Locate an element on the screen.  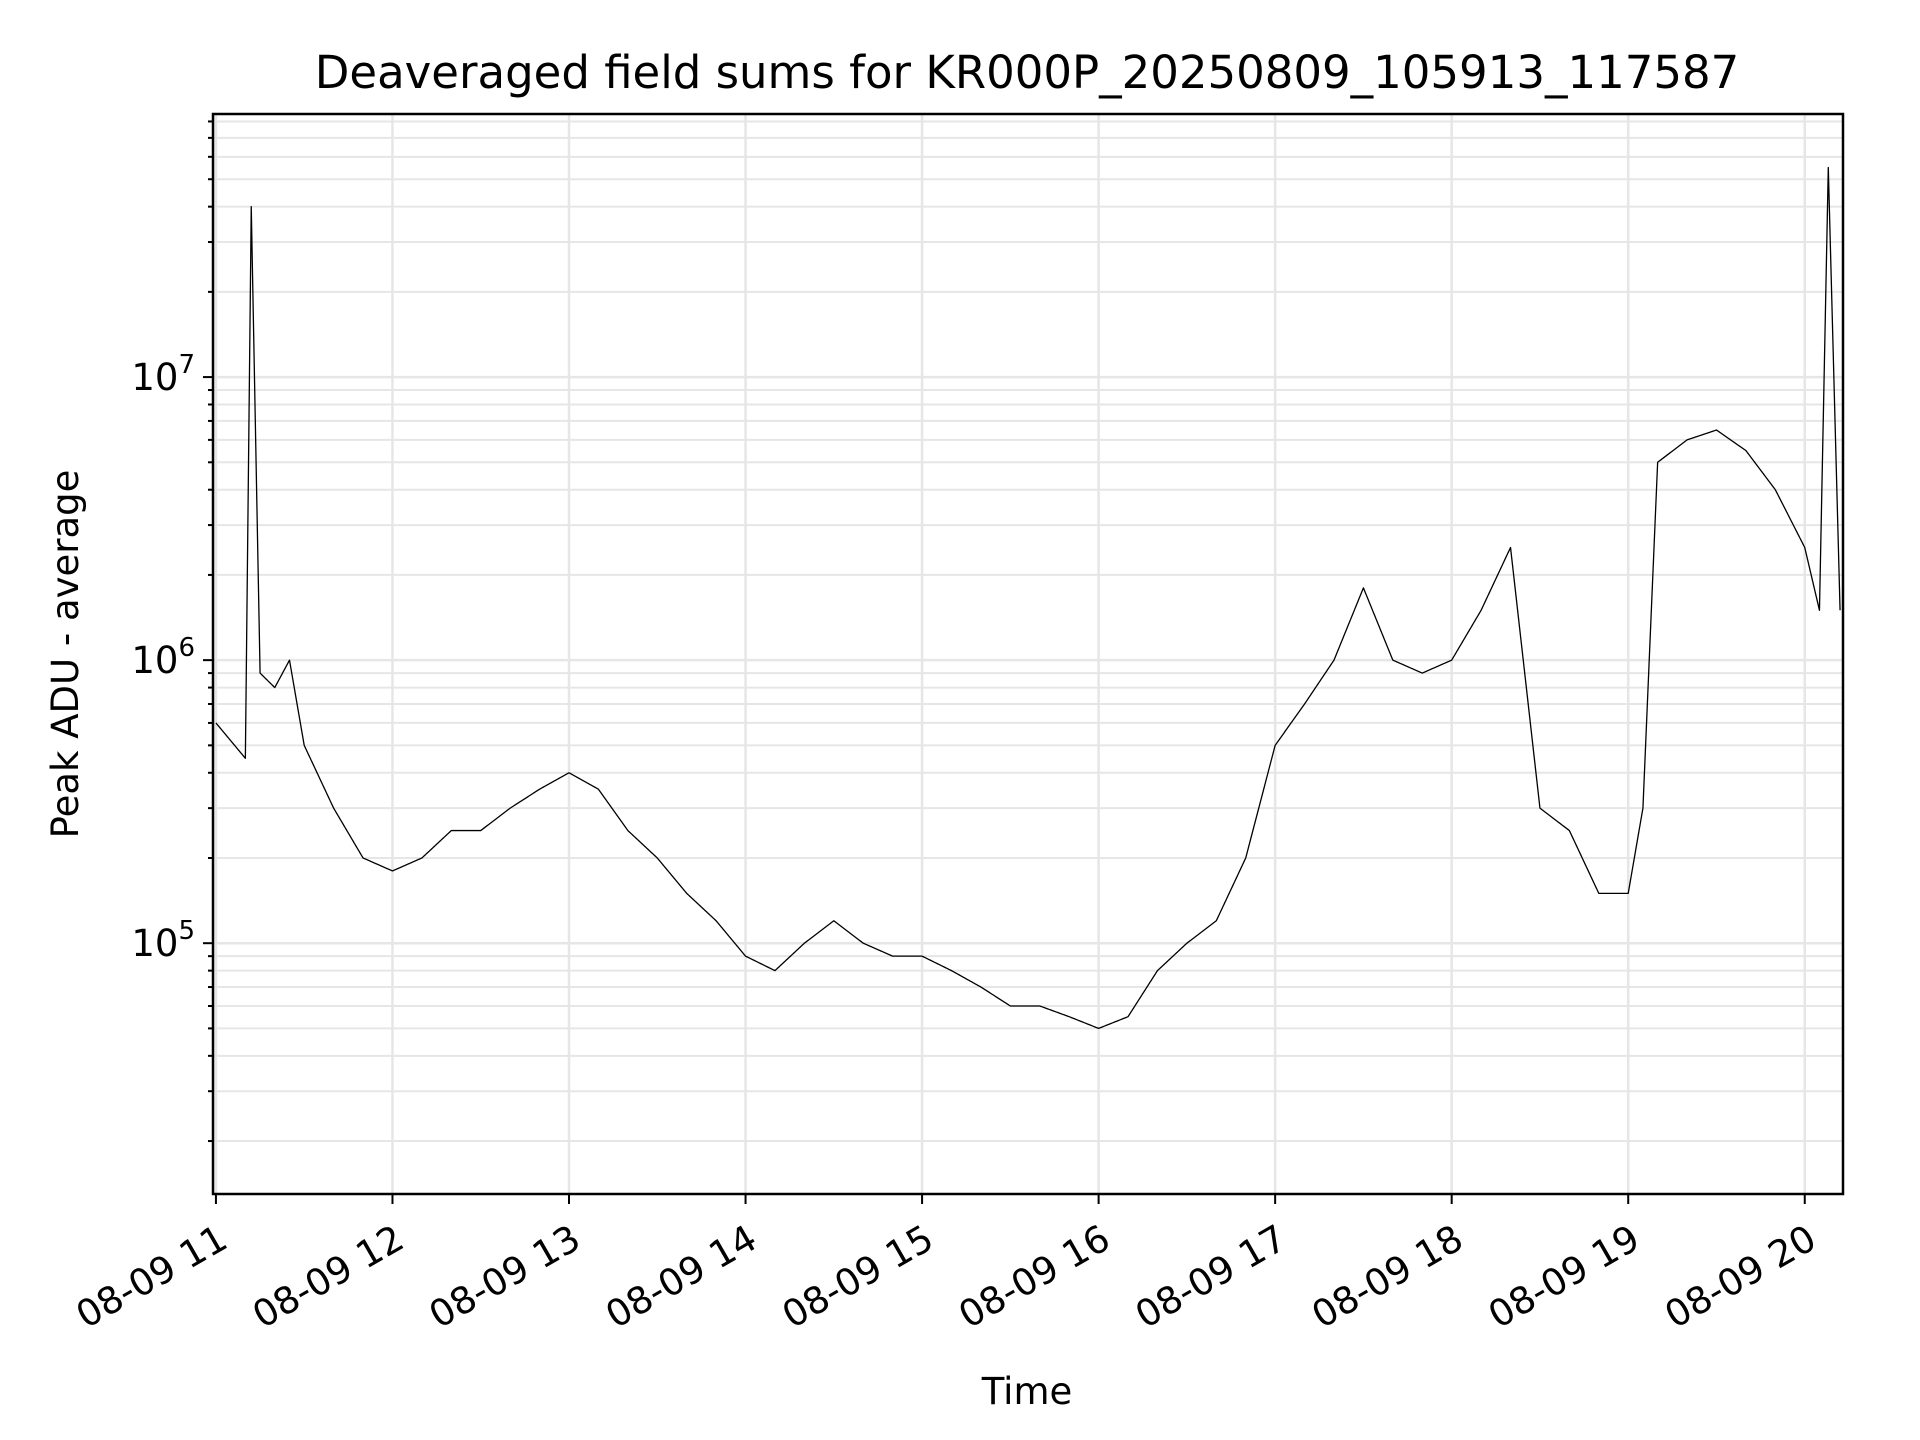
x-tick-label: 08-09 19 is located at coordinates (1564, 1277).